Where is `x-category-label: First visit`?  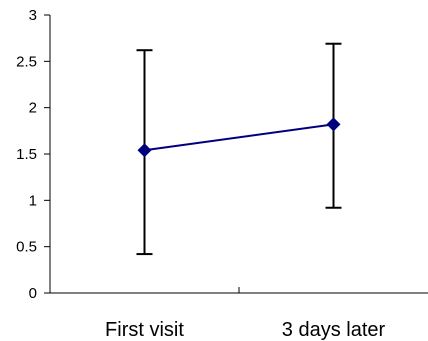
x-category-label: First visit is located at coordinates (144, 330).